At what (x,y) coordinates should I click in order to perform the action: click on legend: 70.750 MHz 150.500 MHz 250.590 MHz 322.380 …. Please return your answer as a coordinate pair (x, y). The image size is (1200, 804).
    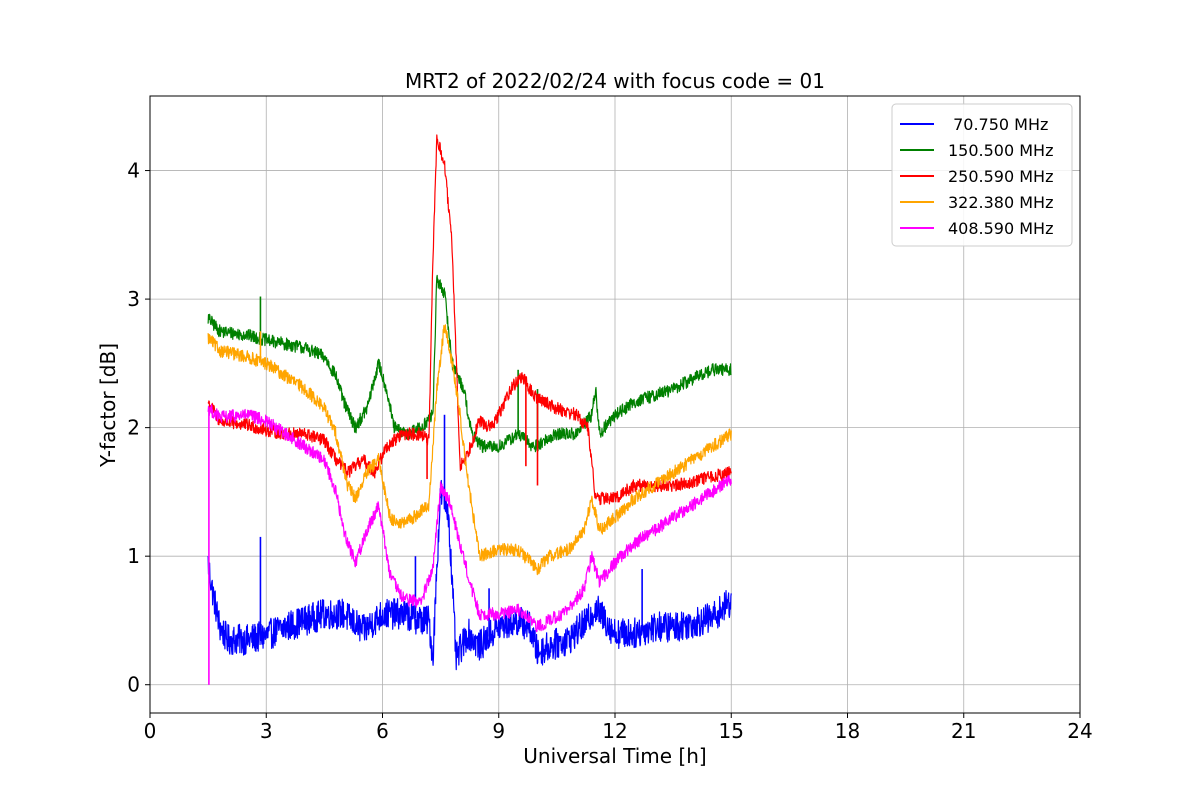
    Looking at the image, I should click on (982, 175).